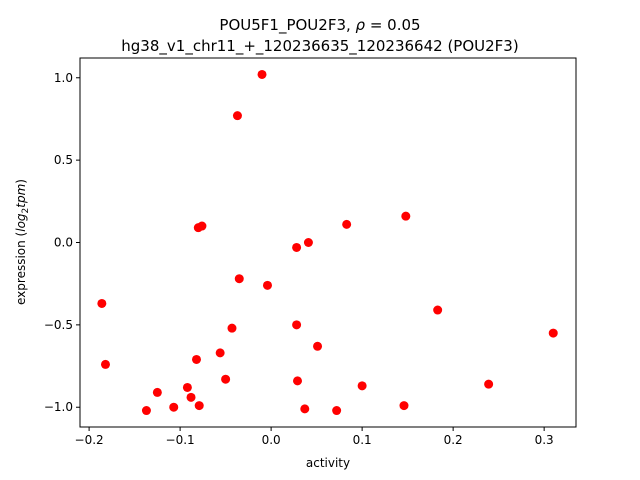 The width and height of the screenshot is (640, 480). I want to click on x-tick-label: 0.1, so click(362, 440).